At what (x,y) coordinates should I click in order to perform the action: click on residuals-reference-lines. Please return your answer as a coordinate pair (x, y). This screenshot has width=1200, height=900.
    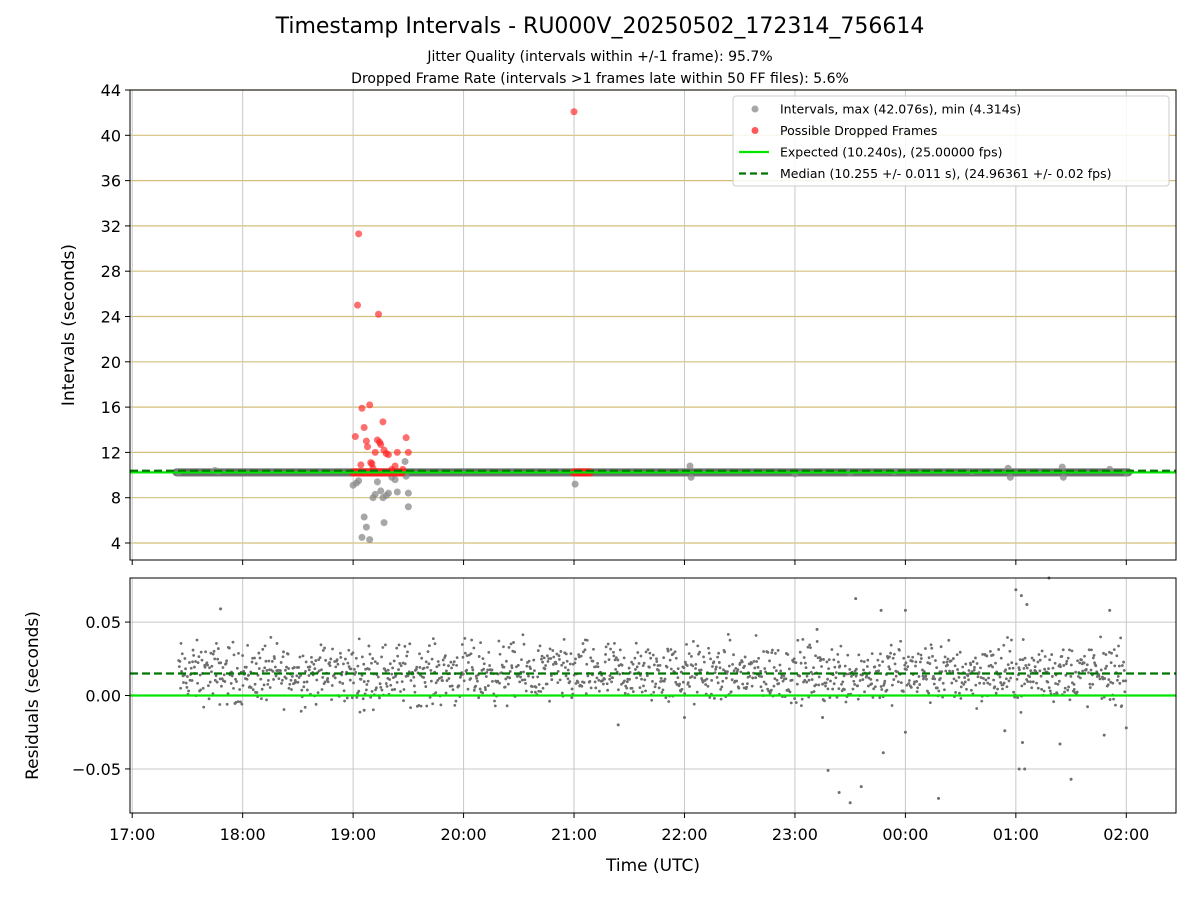
    Looking at the image, I should click on (653, 684).